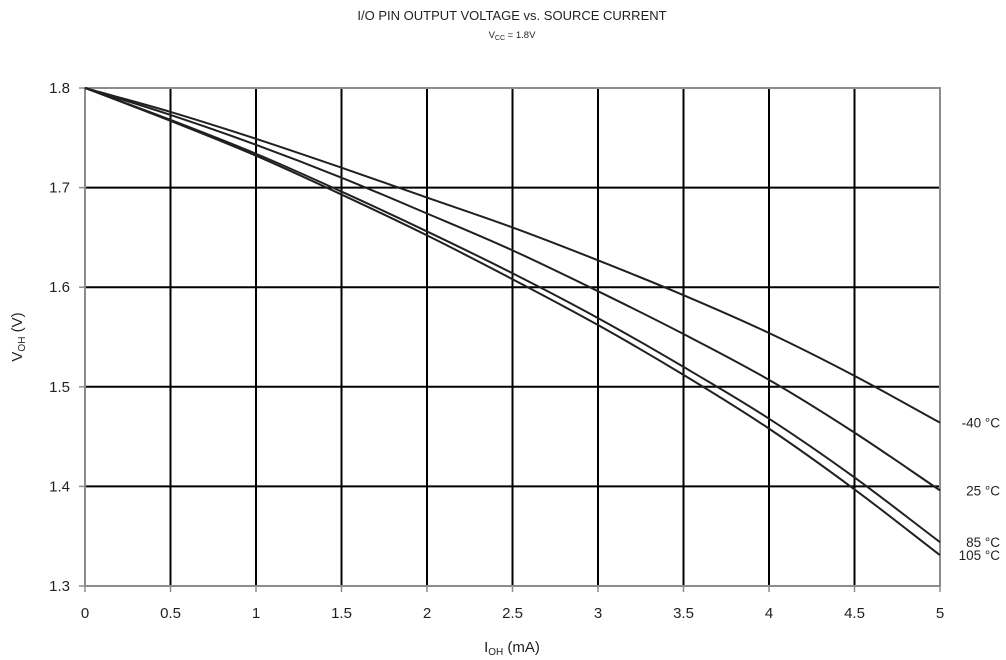  What do you see at coordinates (59, 486) in the screenshot?
I see `y-tick-label: 1.4` at bounding box center [59, 486].